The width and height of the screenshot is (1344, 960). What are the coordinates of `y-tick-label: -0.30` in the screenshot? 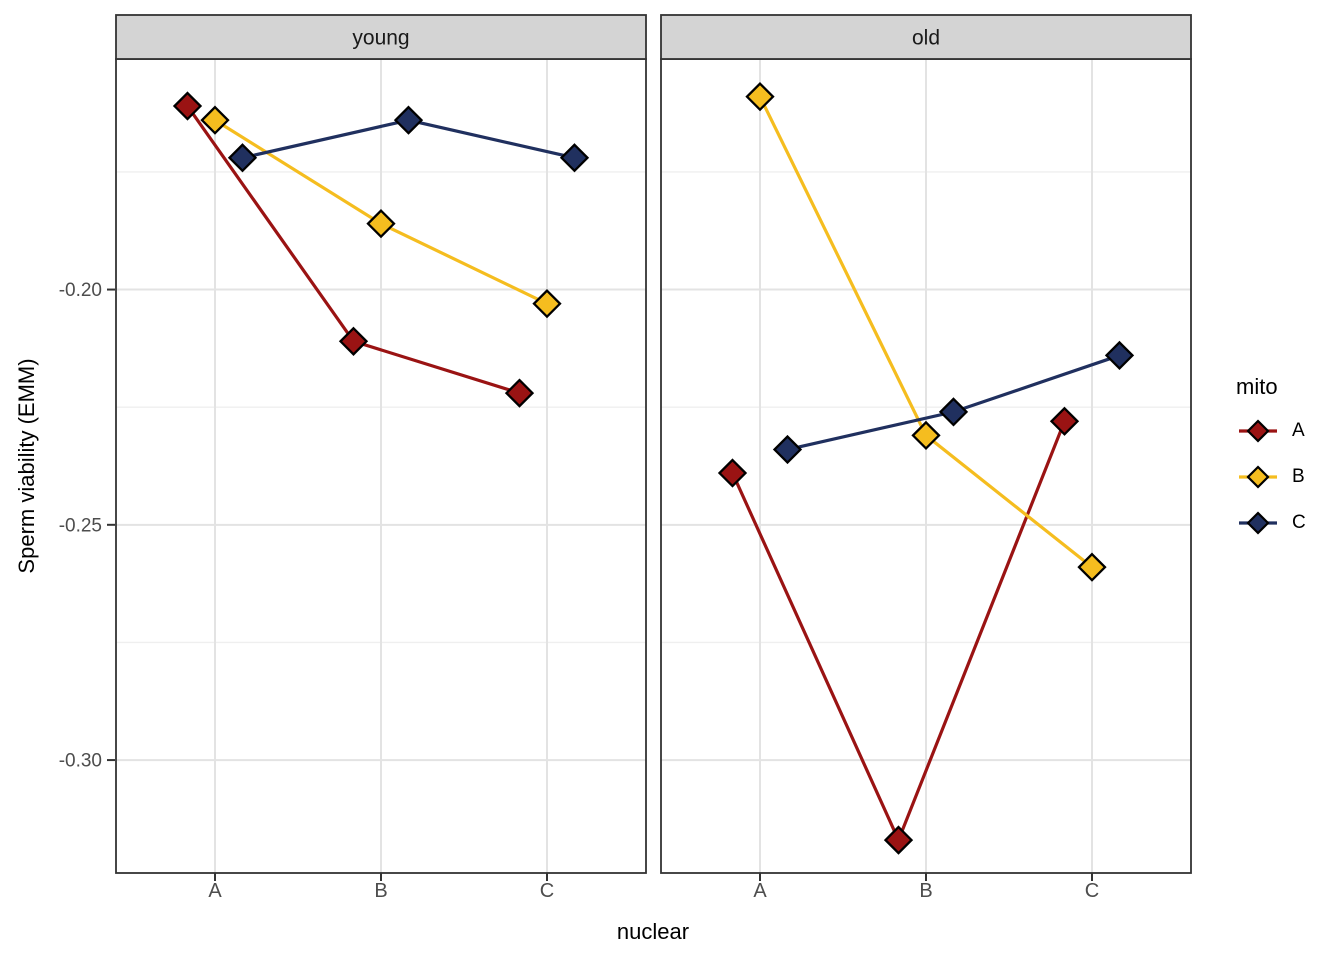 It's located at (80, 761).